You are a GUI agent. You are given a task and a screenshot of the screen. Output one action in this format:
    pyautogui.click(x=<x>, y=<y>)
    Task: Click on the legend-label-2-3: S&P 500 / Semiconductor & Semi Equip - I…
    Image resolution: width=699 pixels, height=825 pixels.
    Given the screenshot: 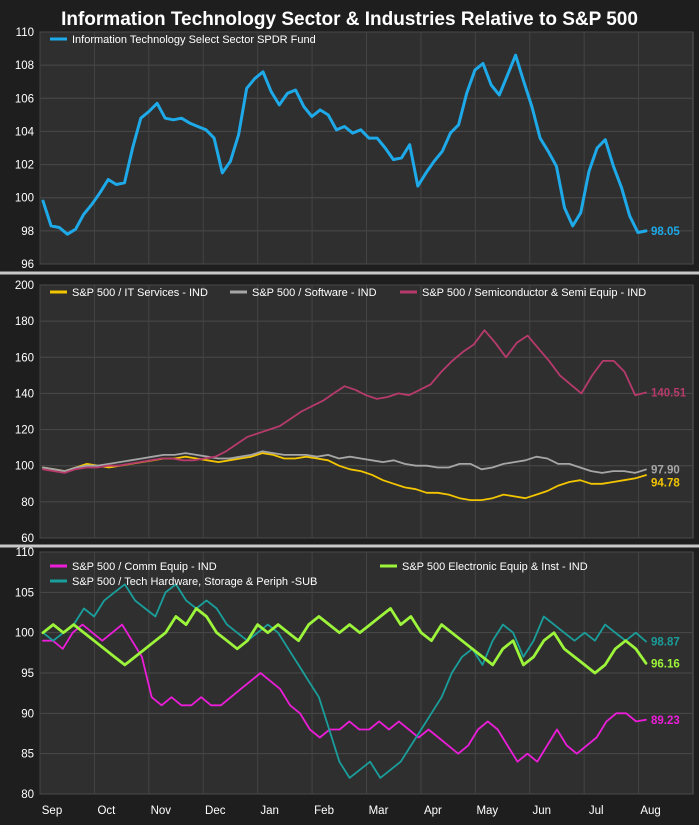 What is the action you would take?
    pyautogui.click(x=534, y=293)
    